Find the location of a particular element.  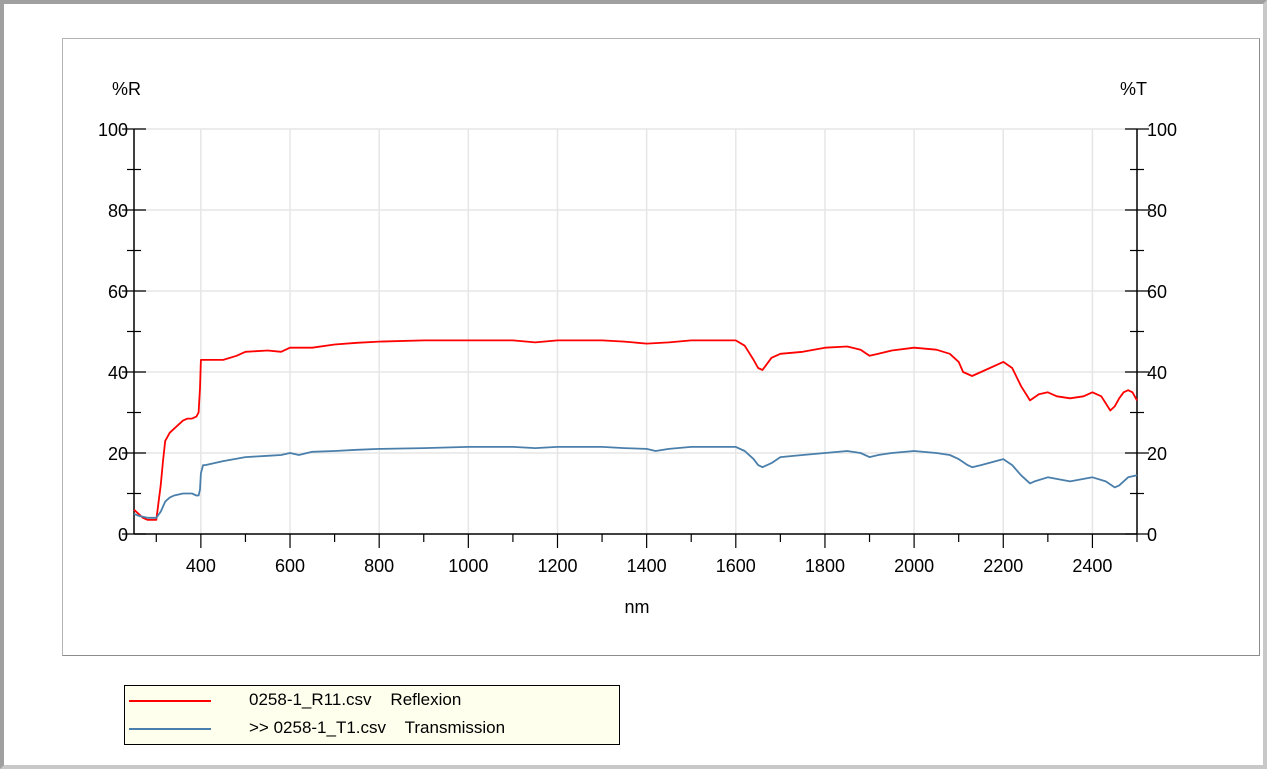

x-tick-label-600: 600 is located at coordinates (290, 566).